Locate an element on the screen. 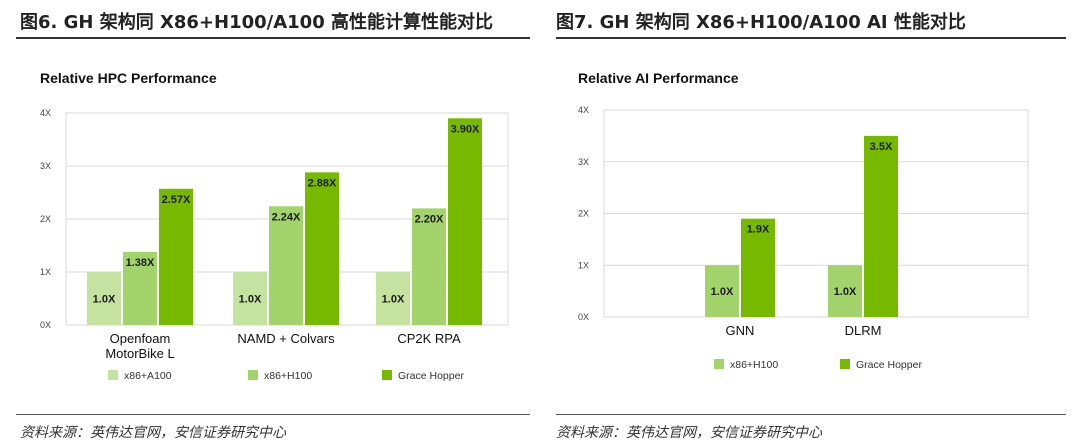  bar-x86-h100-namd-colvars is located at coordinates (286, 265).